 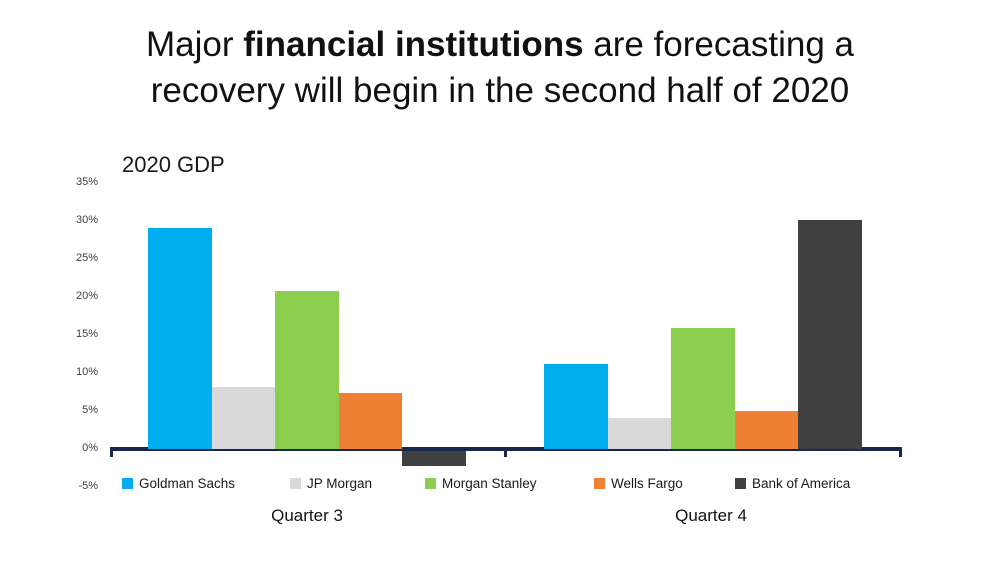 I want to click on chart-title: 2020 GDP, so click(x=173, y=164).